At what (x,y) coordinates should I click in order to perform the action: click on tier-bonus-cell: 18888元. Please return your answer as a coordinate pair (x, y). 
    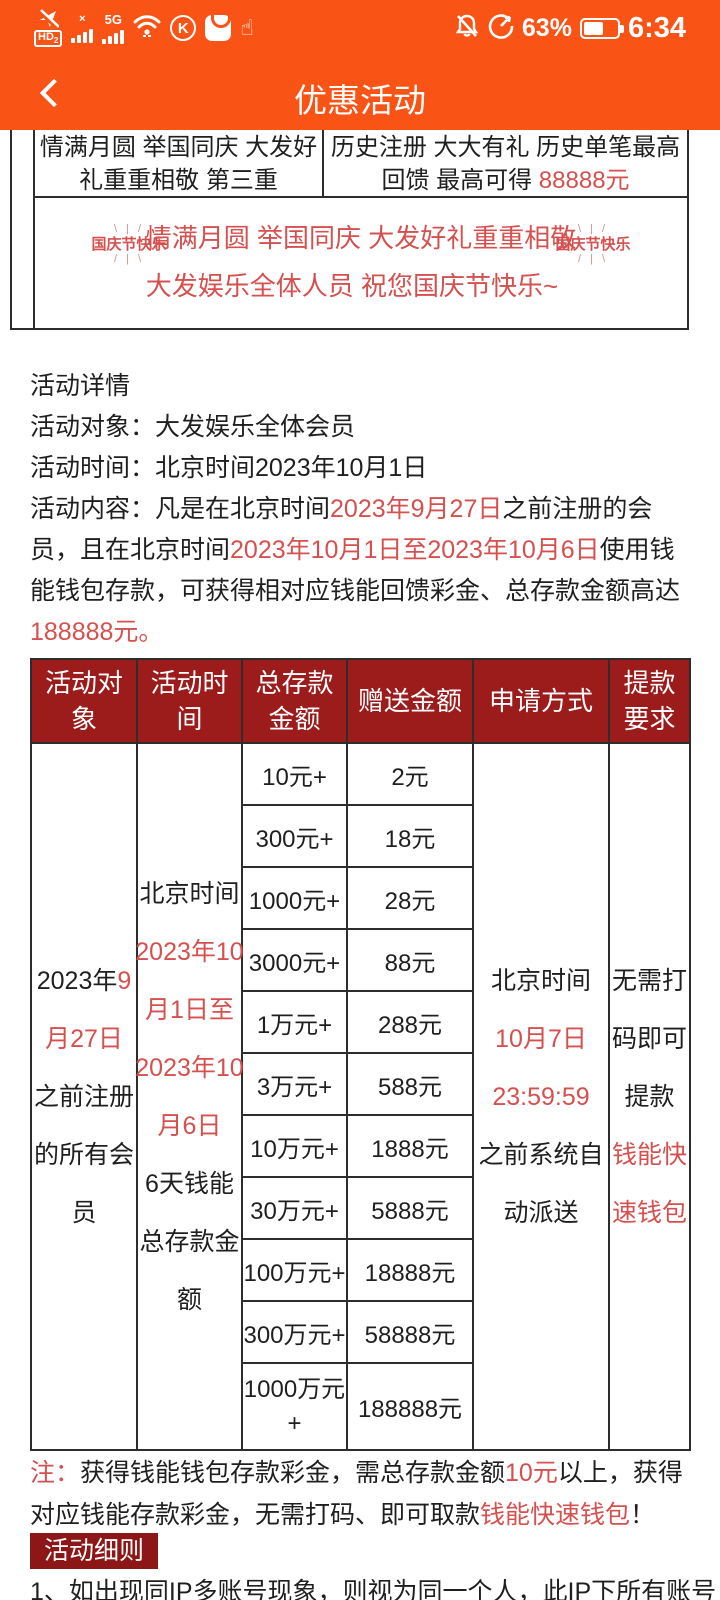
    Looking at the image, I should click on (410, 1271).